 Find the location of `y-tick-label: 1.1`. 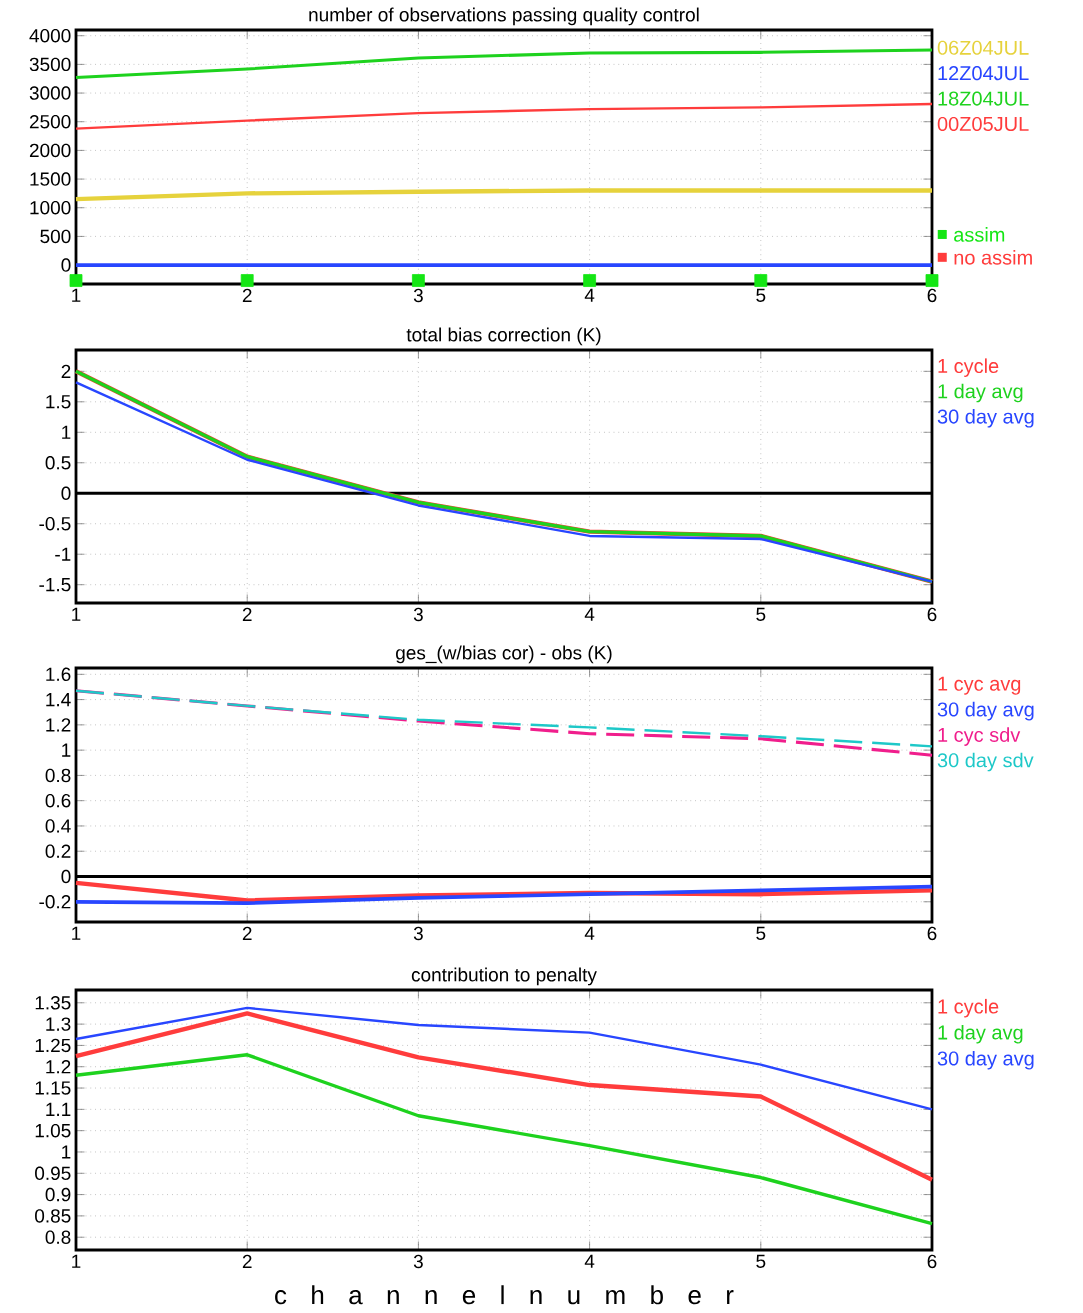

y-tick-label: 1.1 is located at coordinates (58, 1109).